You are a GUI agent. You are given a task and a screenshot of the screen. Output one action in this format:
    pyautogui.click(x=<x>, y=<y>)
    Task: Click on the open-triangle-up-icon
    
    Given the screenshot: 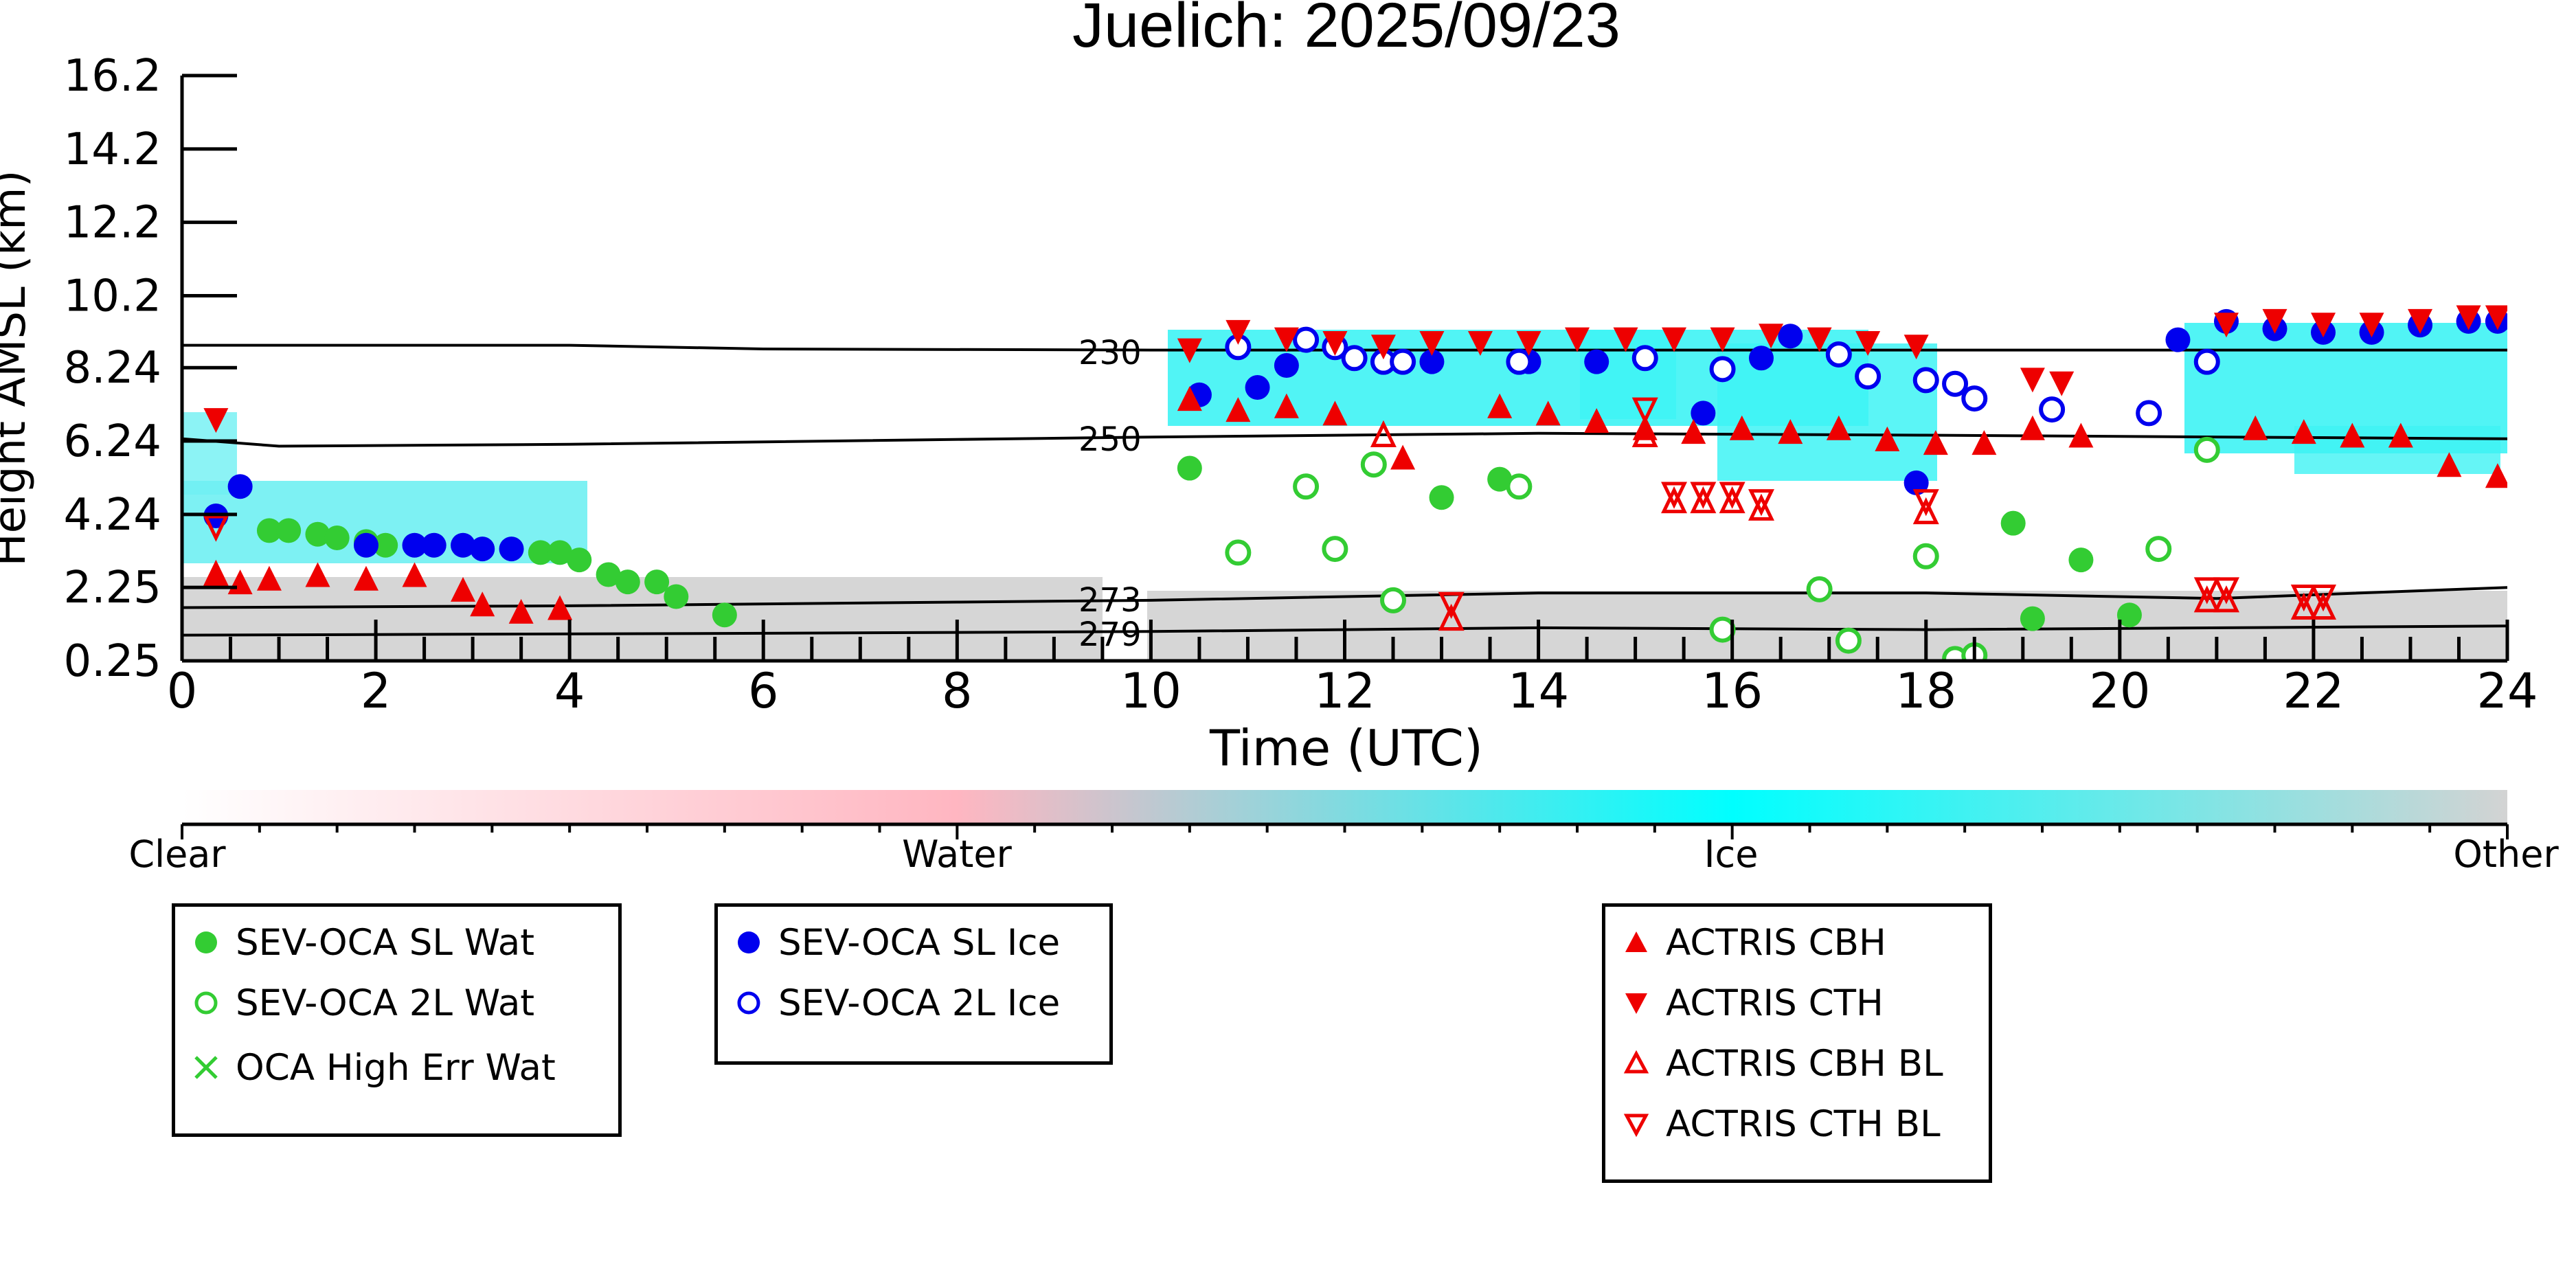 What is the action you would take?
    pyautogui.click(x=1636, y=1062)
    